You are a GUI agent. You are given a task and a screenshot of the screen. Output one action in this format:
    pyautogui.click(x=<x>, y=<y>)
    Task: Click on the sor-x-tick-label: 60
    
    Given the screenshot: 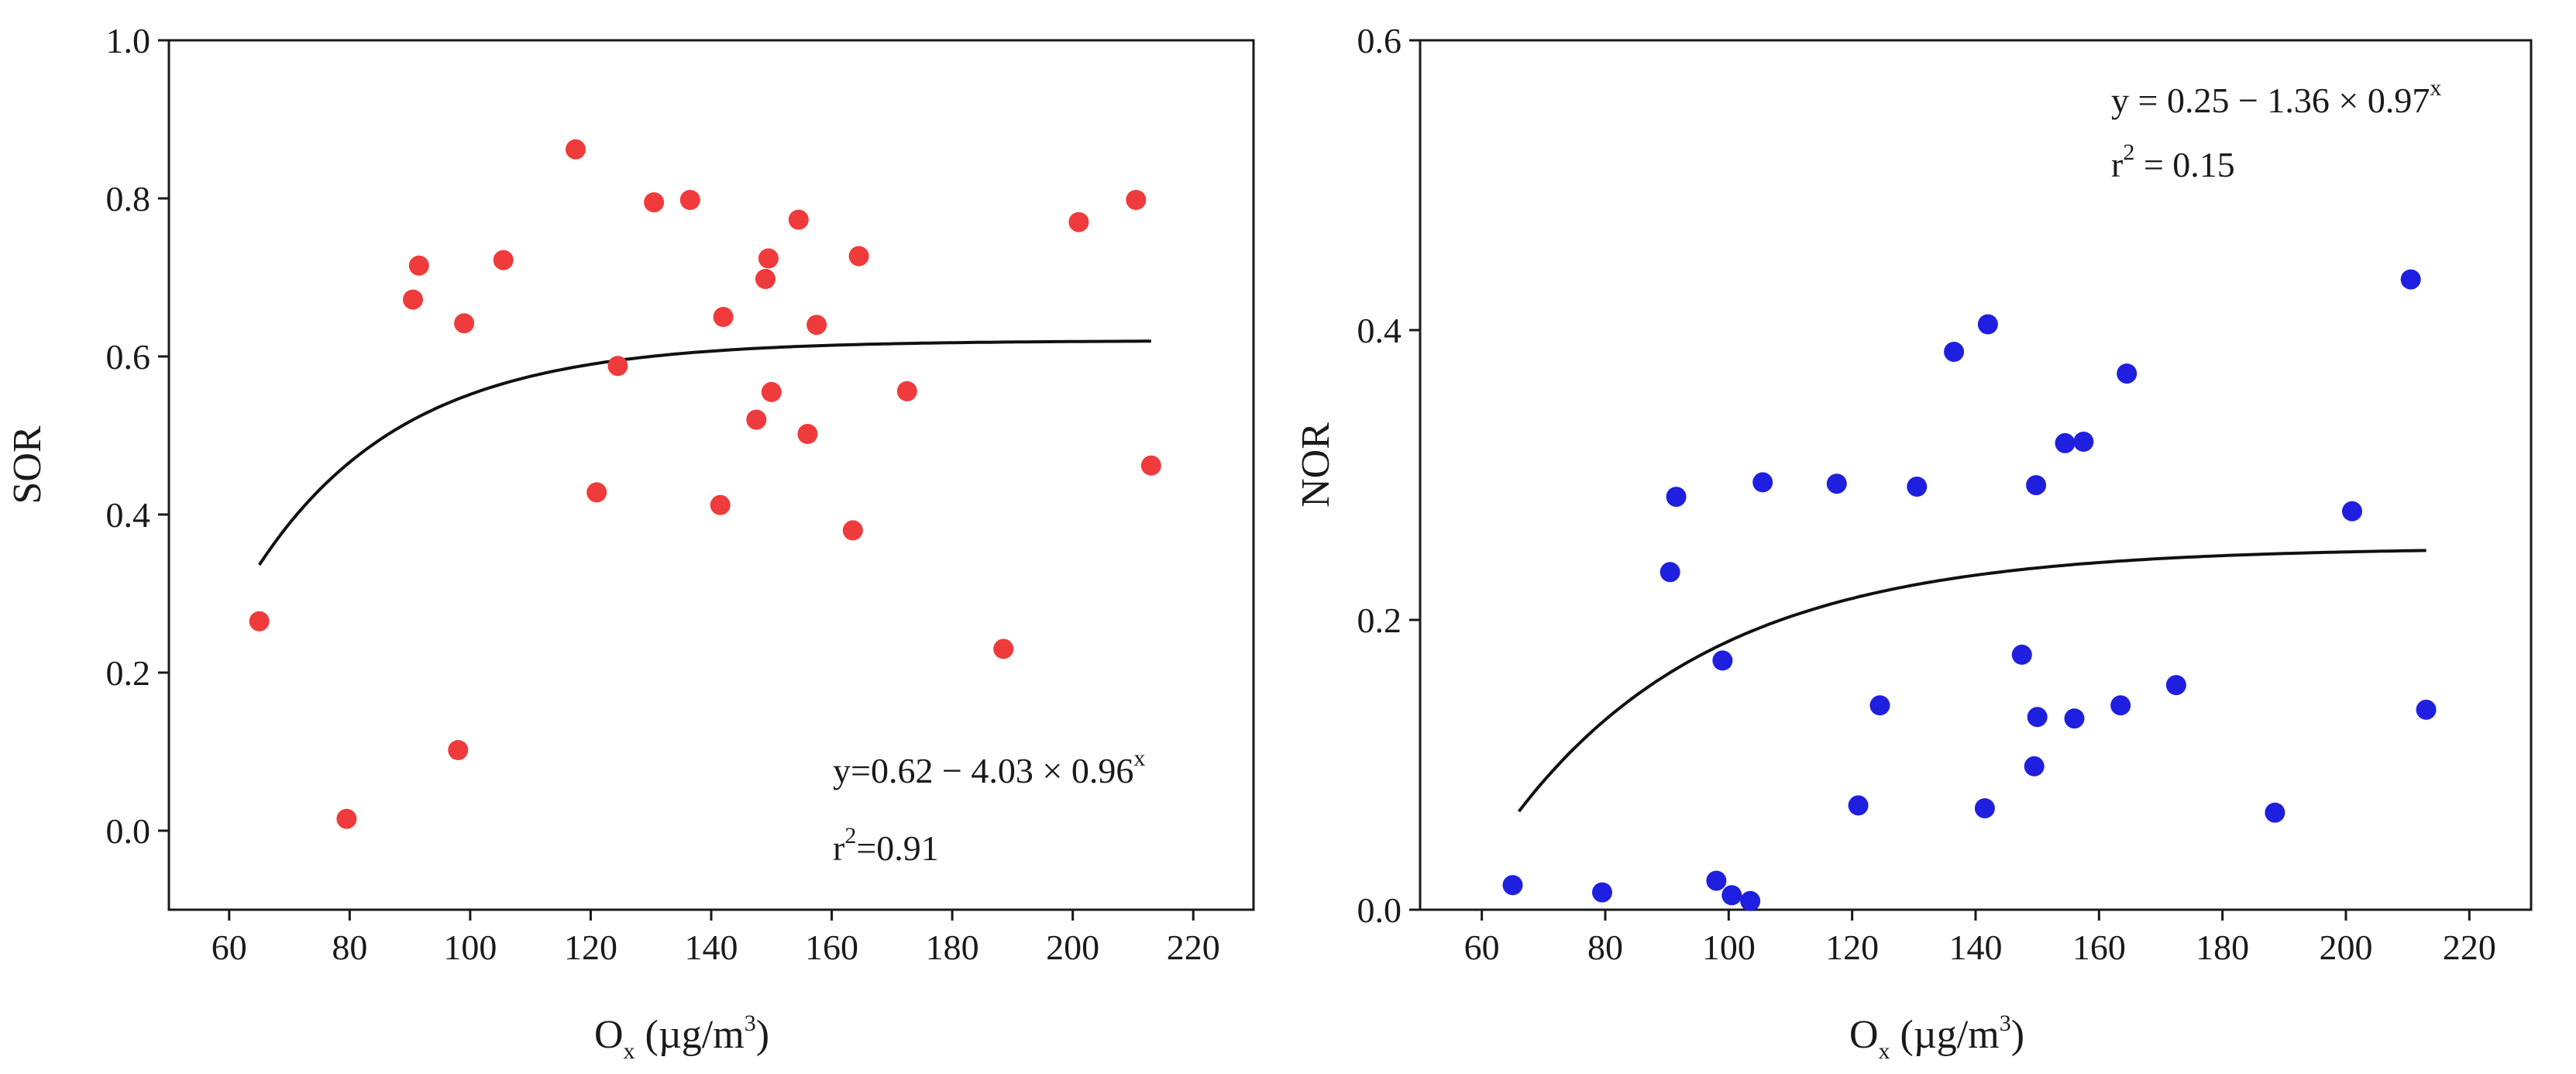 What is the action you would take?
    pyautogui.click(x=229, y=947)
    